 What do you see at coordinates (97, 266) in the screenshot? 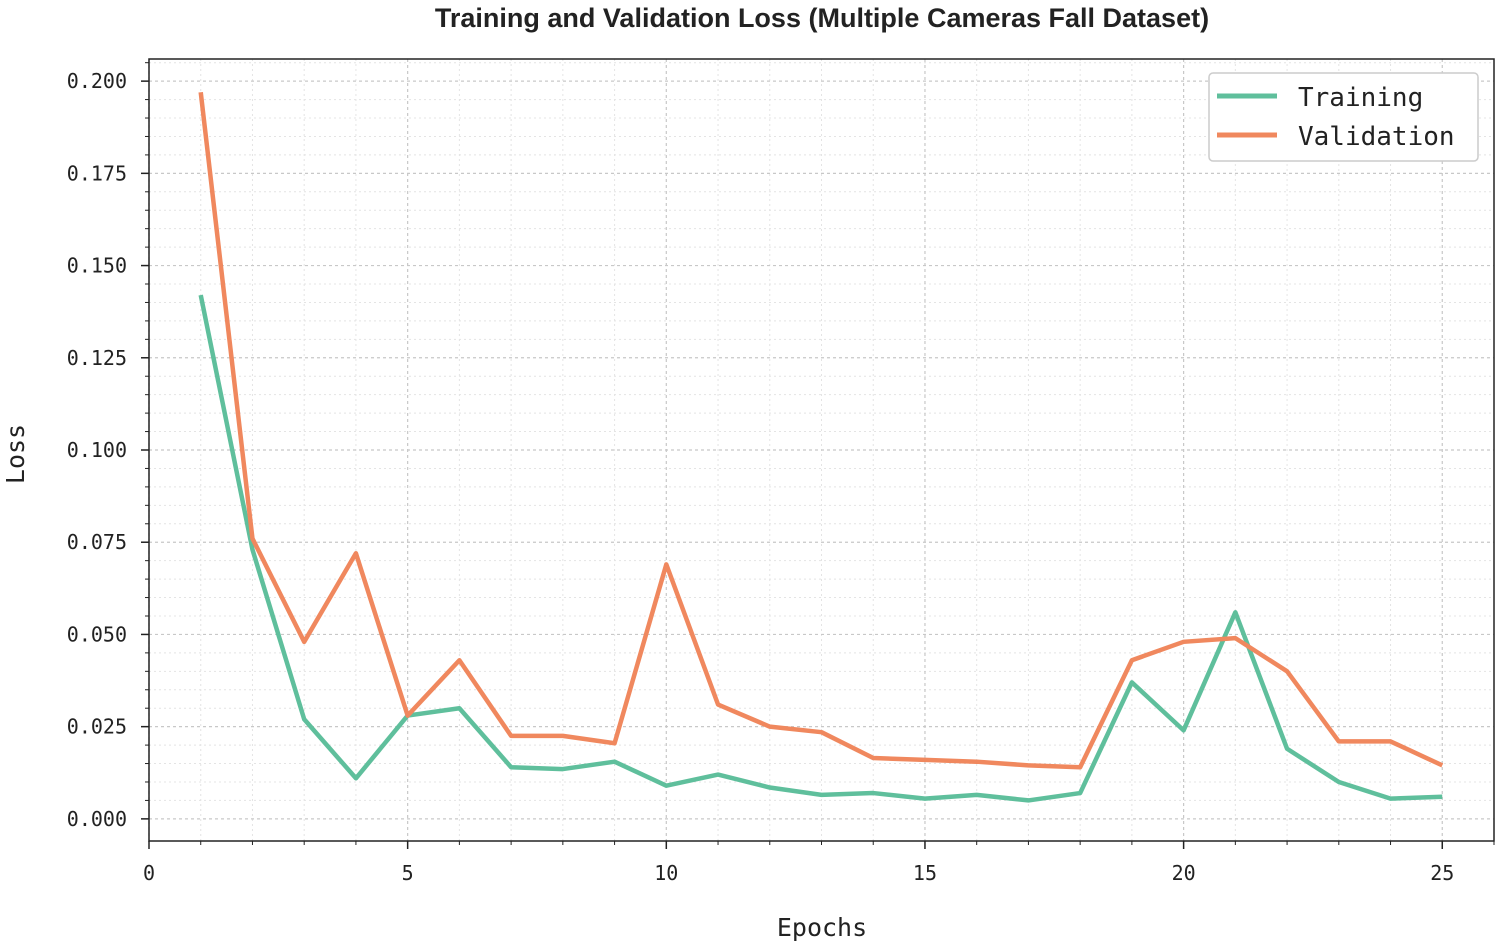
I see `y-tick-label: 0.150` at bounding box center [97, 266].